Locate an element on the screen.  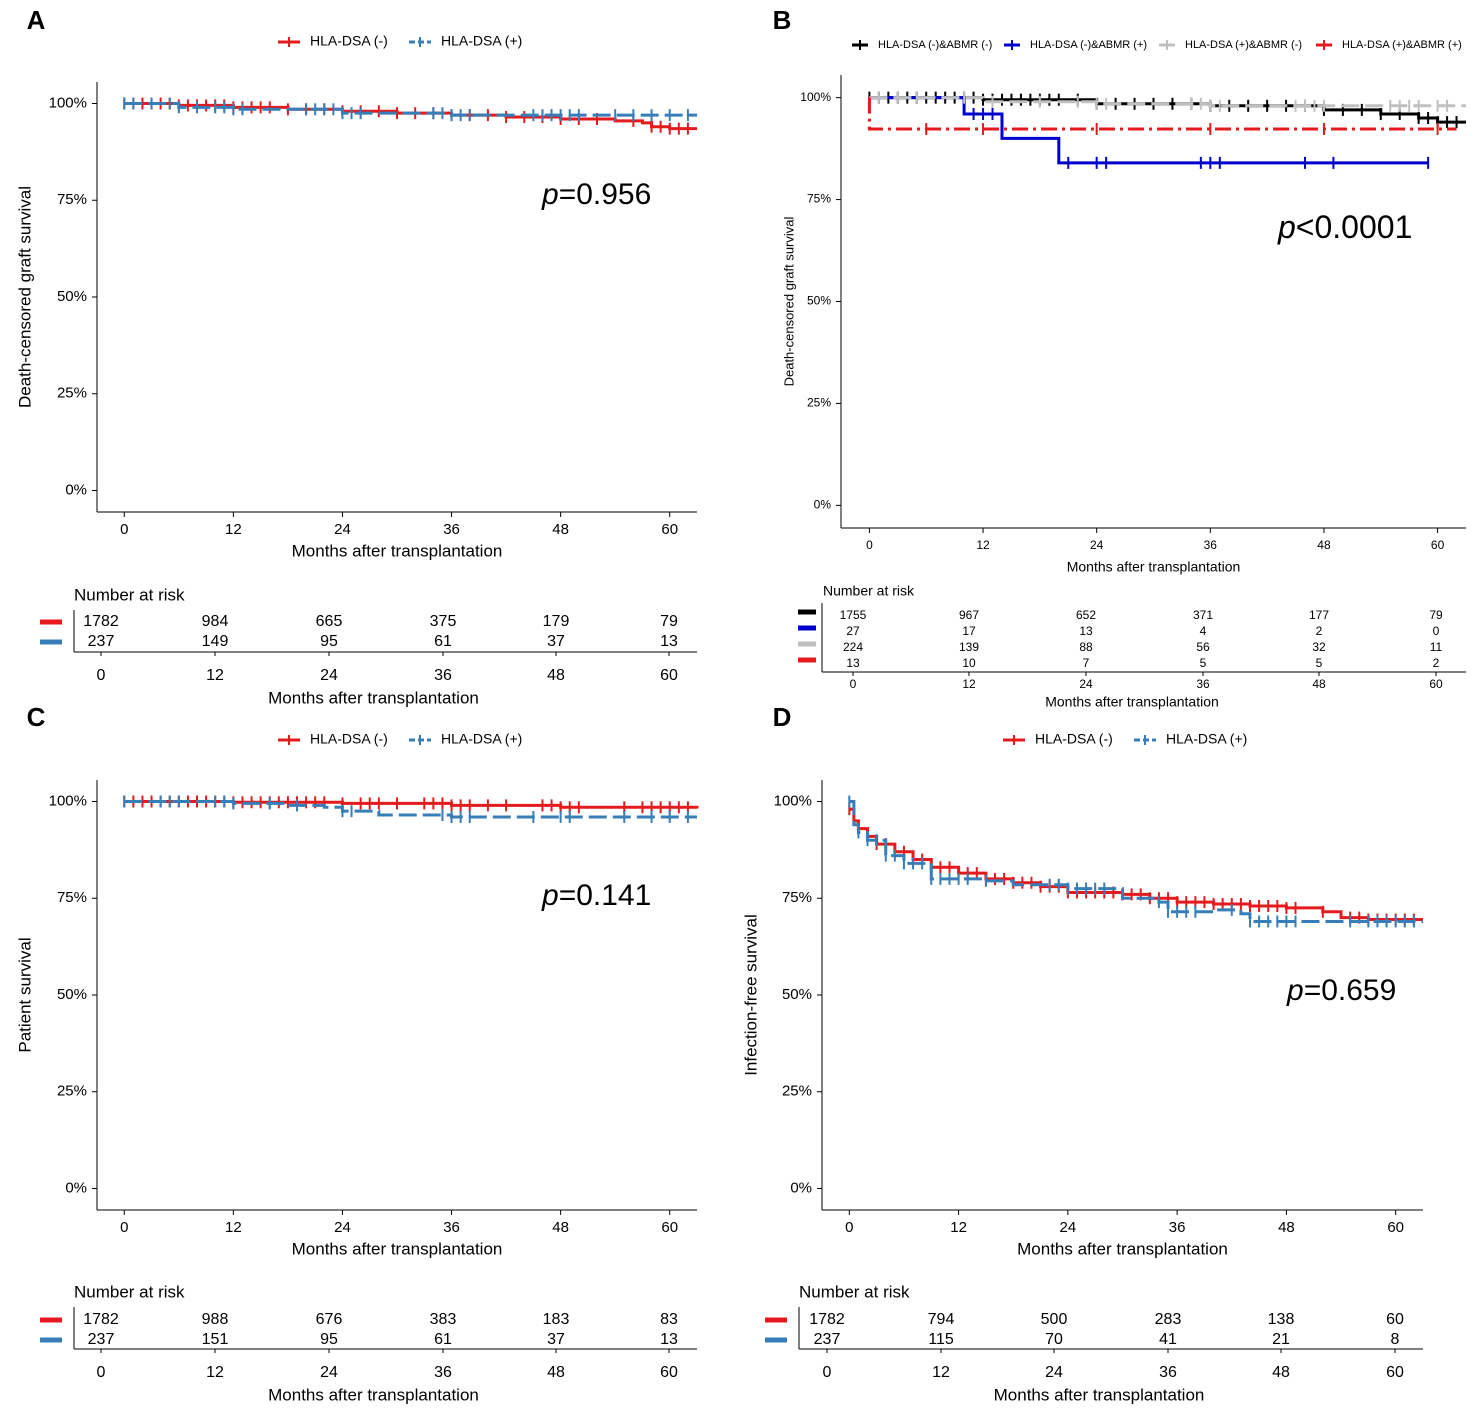
risk-cell: 375 is located at coordinates (443, 621).